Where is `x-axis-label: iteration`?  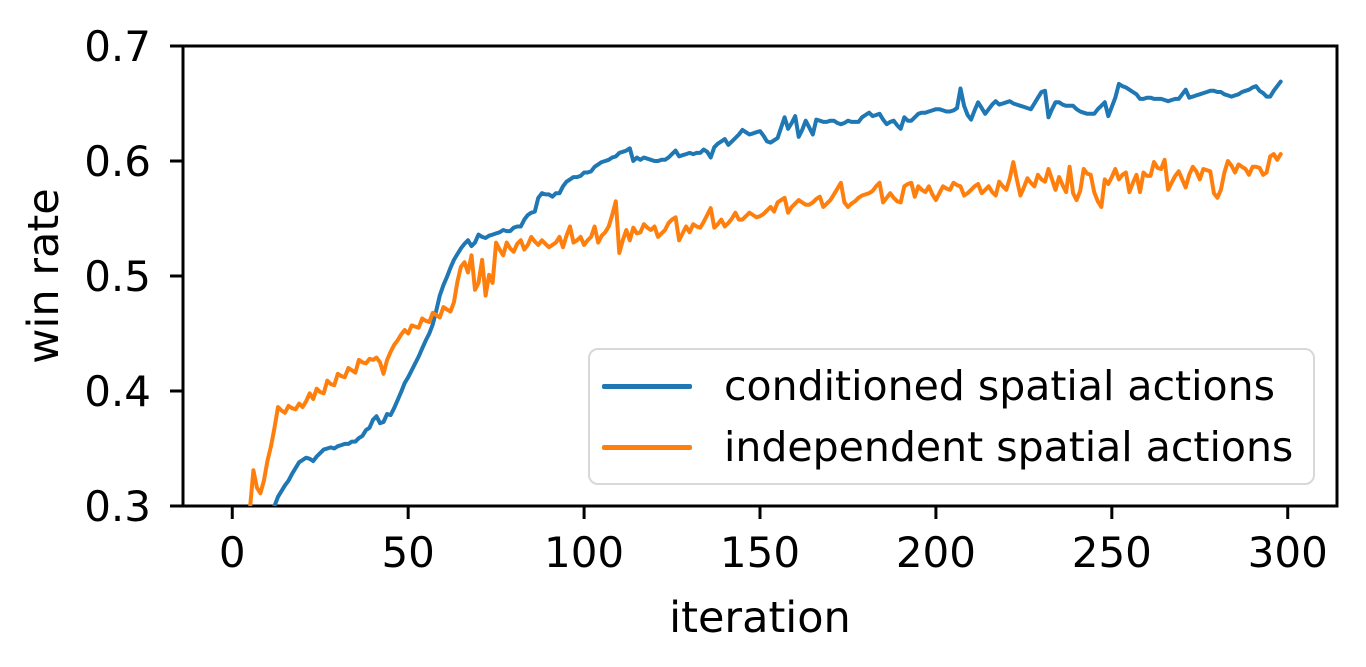
x-axis-label: iteration is located at coordinates (760, 618).